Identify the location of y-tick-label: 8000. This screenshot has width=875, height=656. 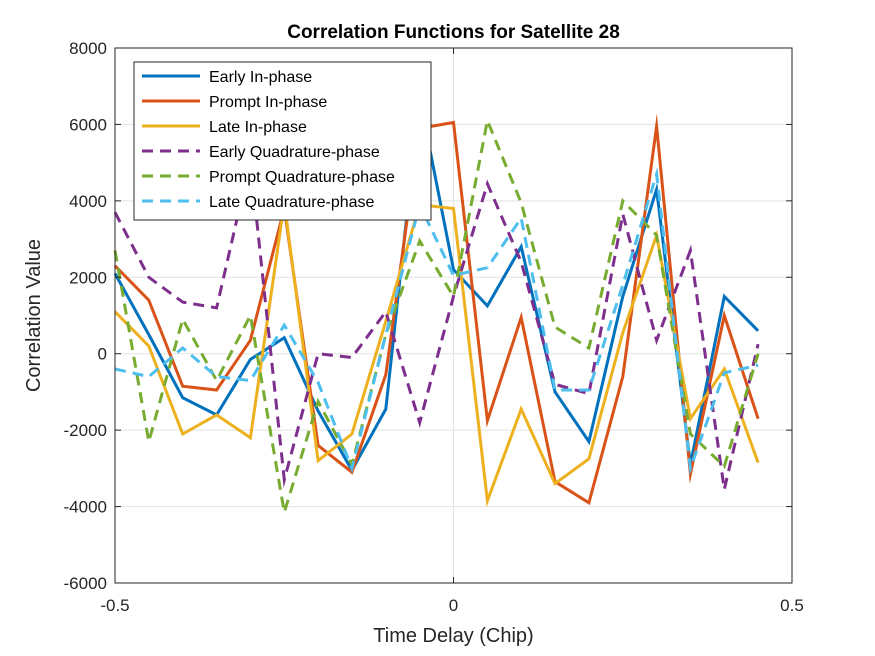
(88, 48).